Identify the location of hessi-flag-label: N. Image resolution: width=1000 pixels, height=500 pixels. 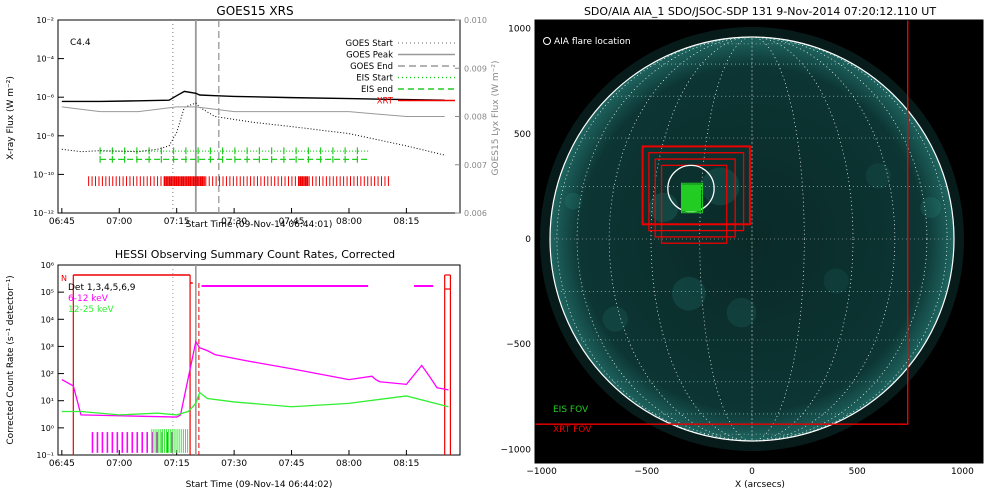
(64, 278).